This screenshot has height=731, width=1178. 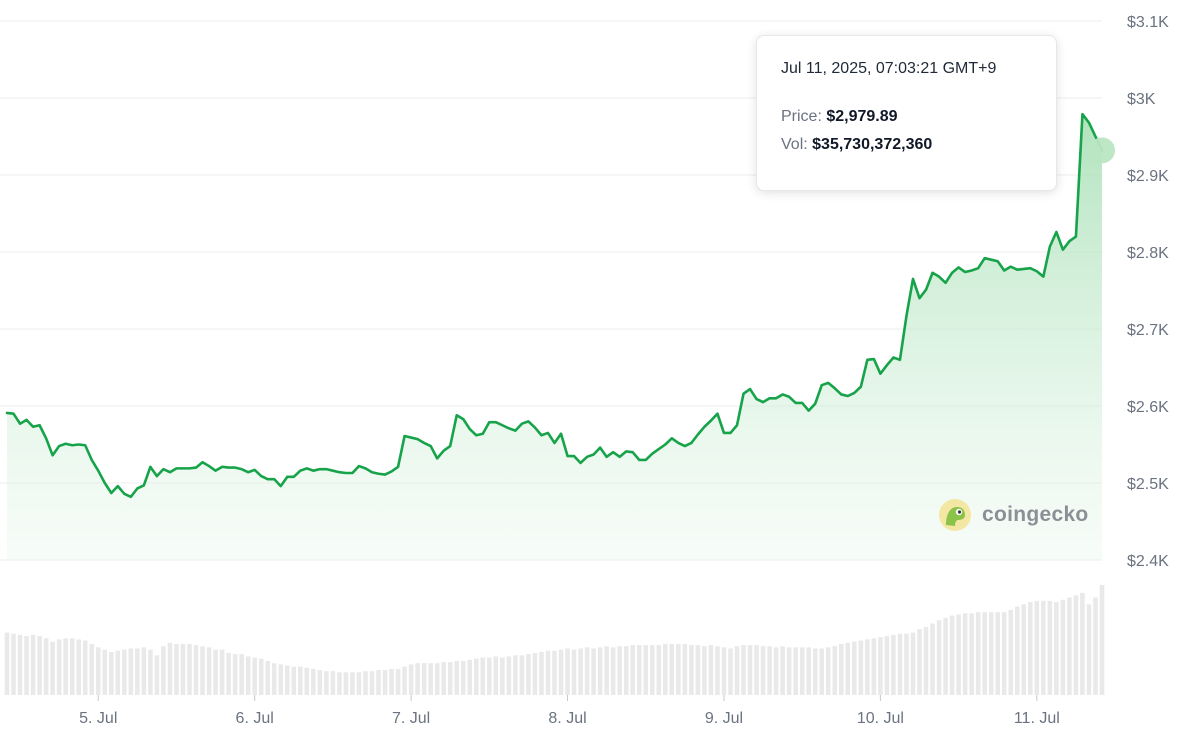 I want to click on x-tick-label: 6. Jul, so click(x=255, y=718).